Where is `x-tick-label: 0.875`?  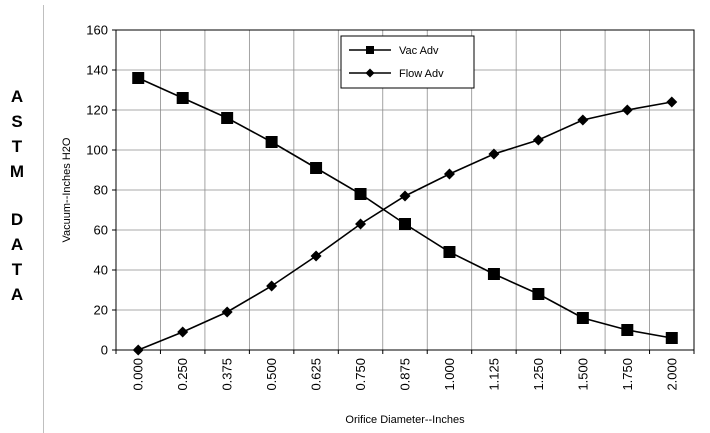 x-tick-label: 0.875 is located at coordinates (405, 374).